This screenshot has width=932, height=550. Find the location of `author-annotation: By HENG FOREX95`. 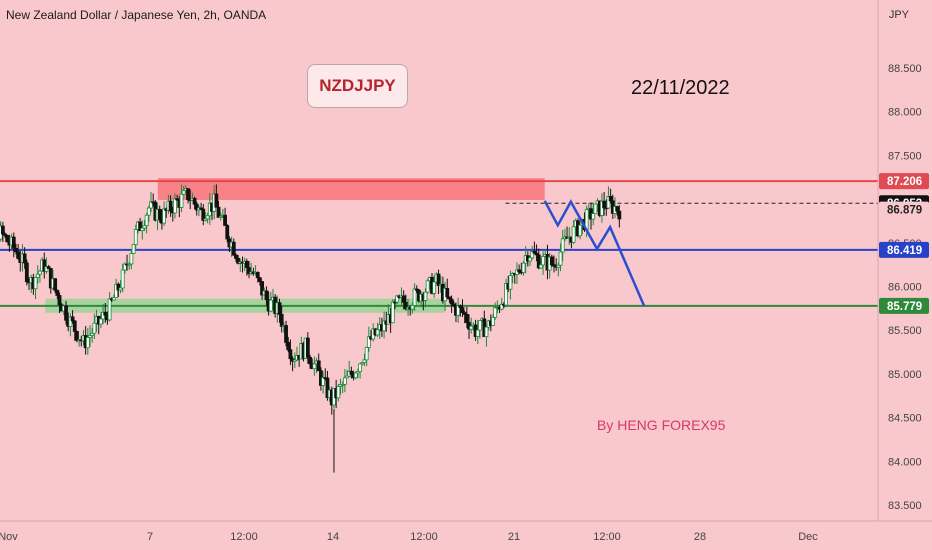

author-annotation: By HENG FOREX95 is located at coordinates (661, 425).